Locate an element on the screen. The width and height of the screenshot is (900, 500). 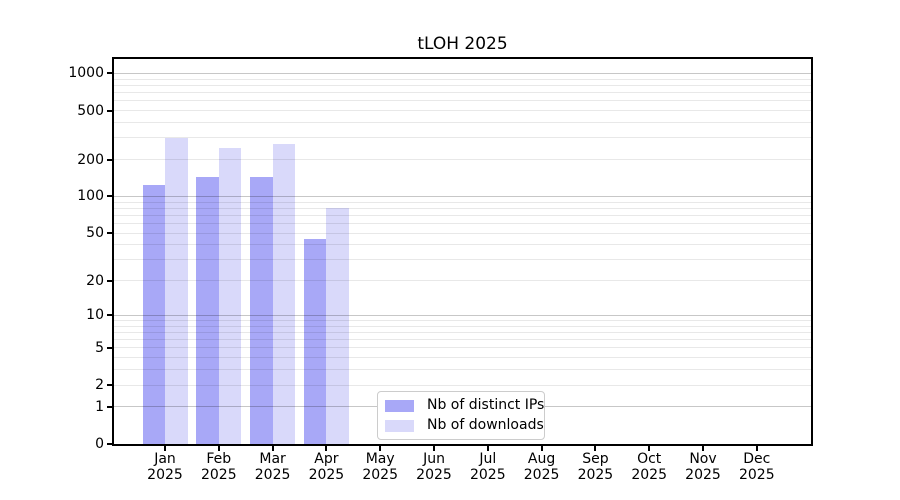
y-tick-label: 500 is located at coordinates (90, 110).